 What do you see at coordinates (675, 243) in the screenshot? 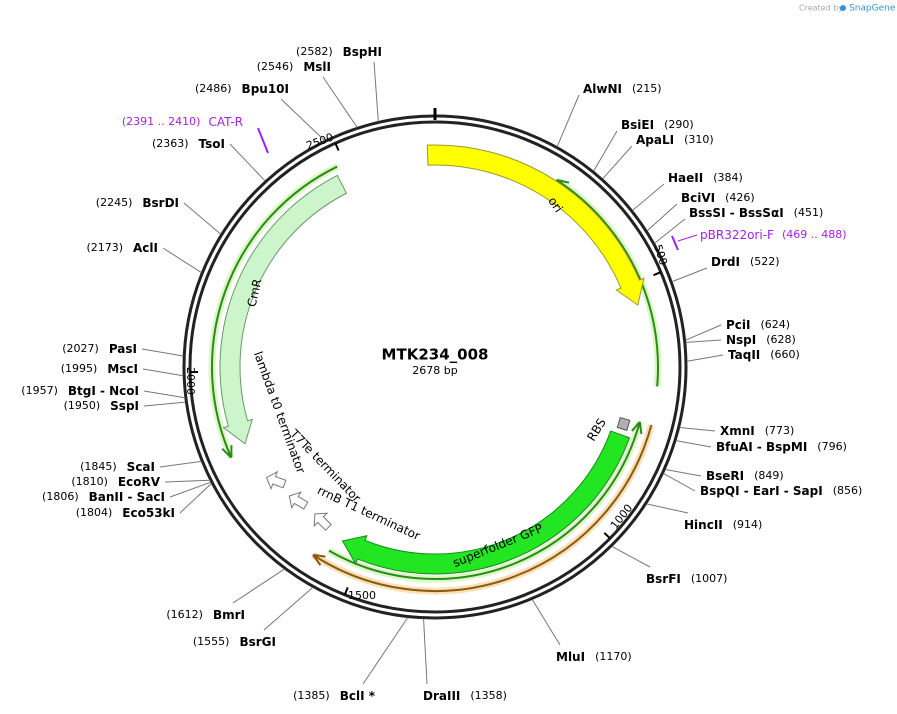
I see `primer-mark` at bounding box center [675, 243].